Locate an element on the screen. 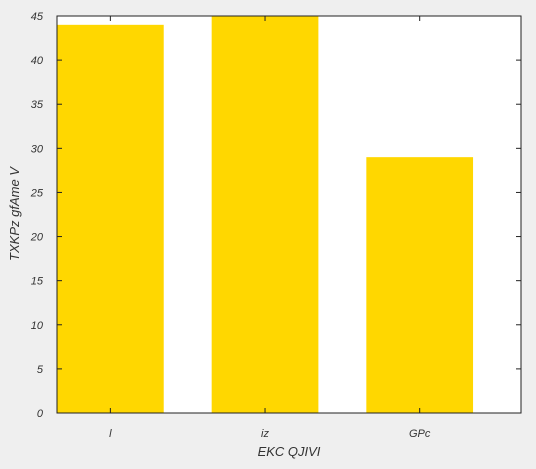 The height and width of the screenshot is (469, 536). x-tick-label: iz is located at coordinates (265, 434).